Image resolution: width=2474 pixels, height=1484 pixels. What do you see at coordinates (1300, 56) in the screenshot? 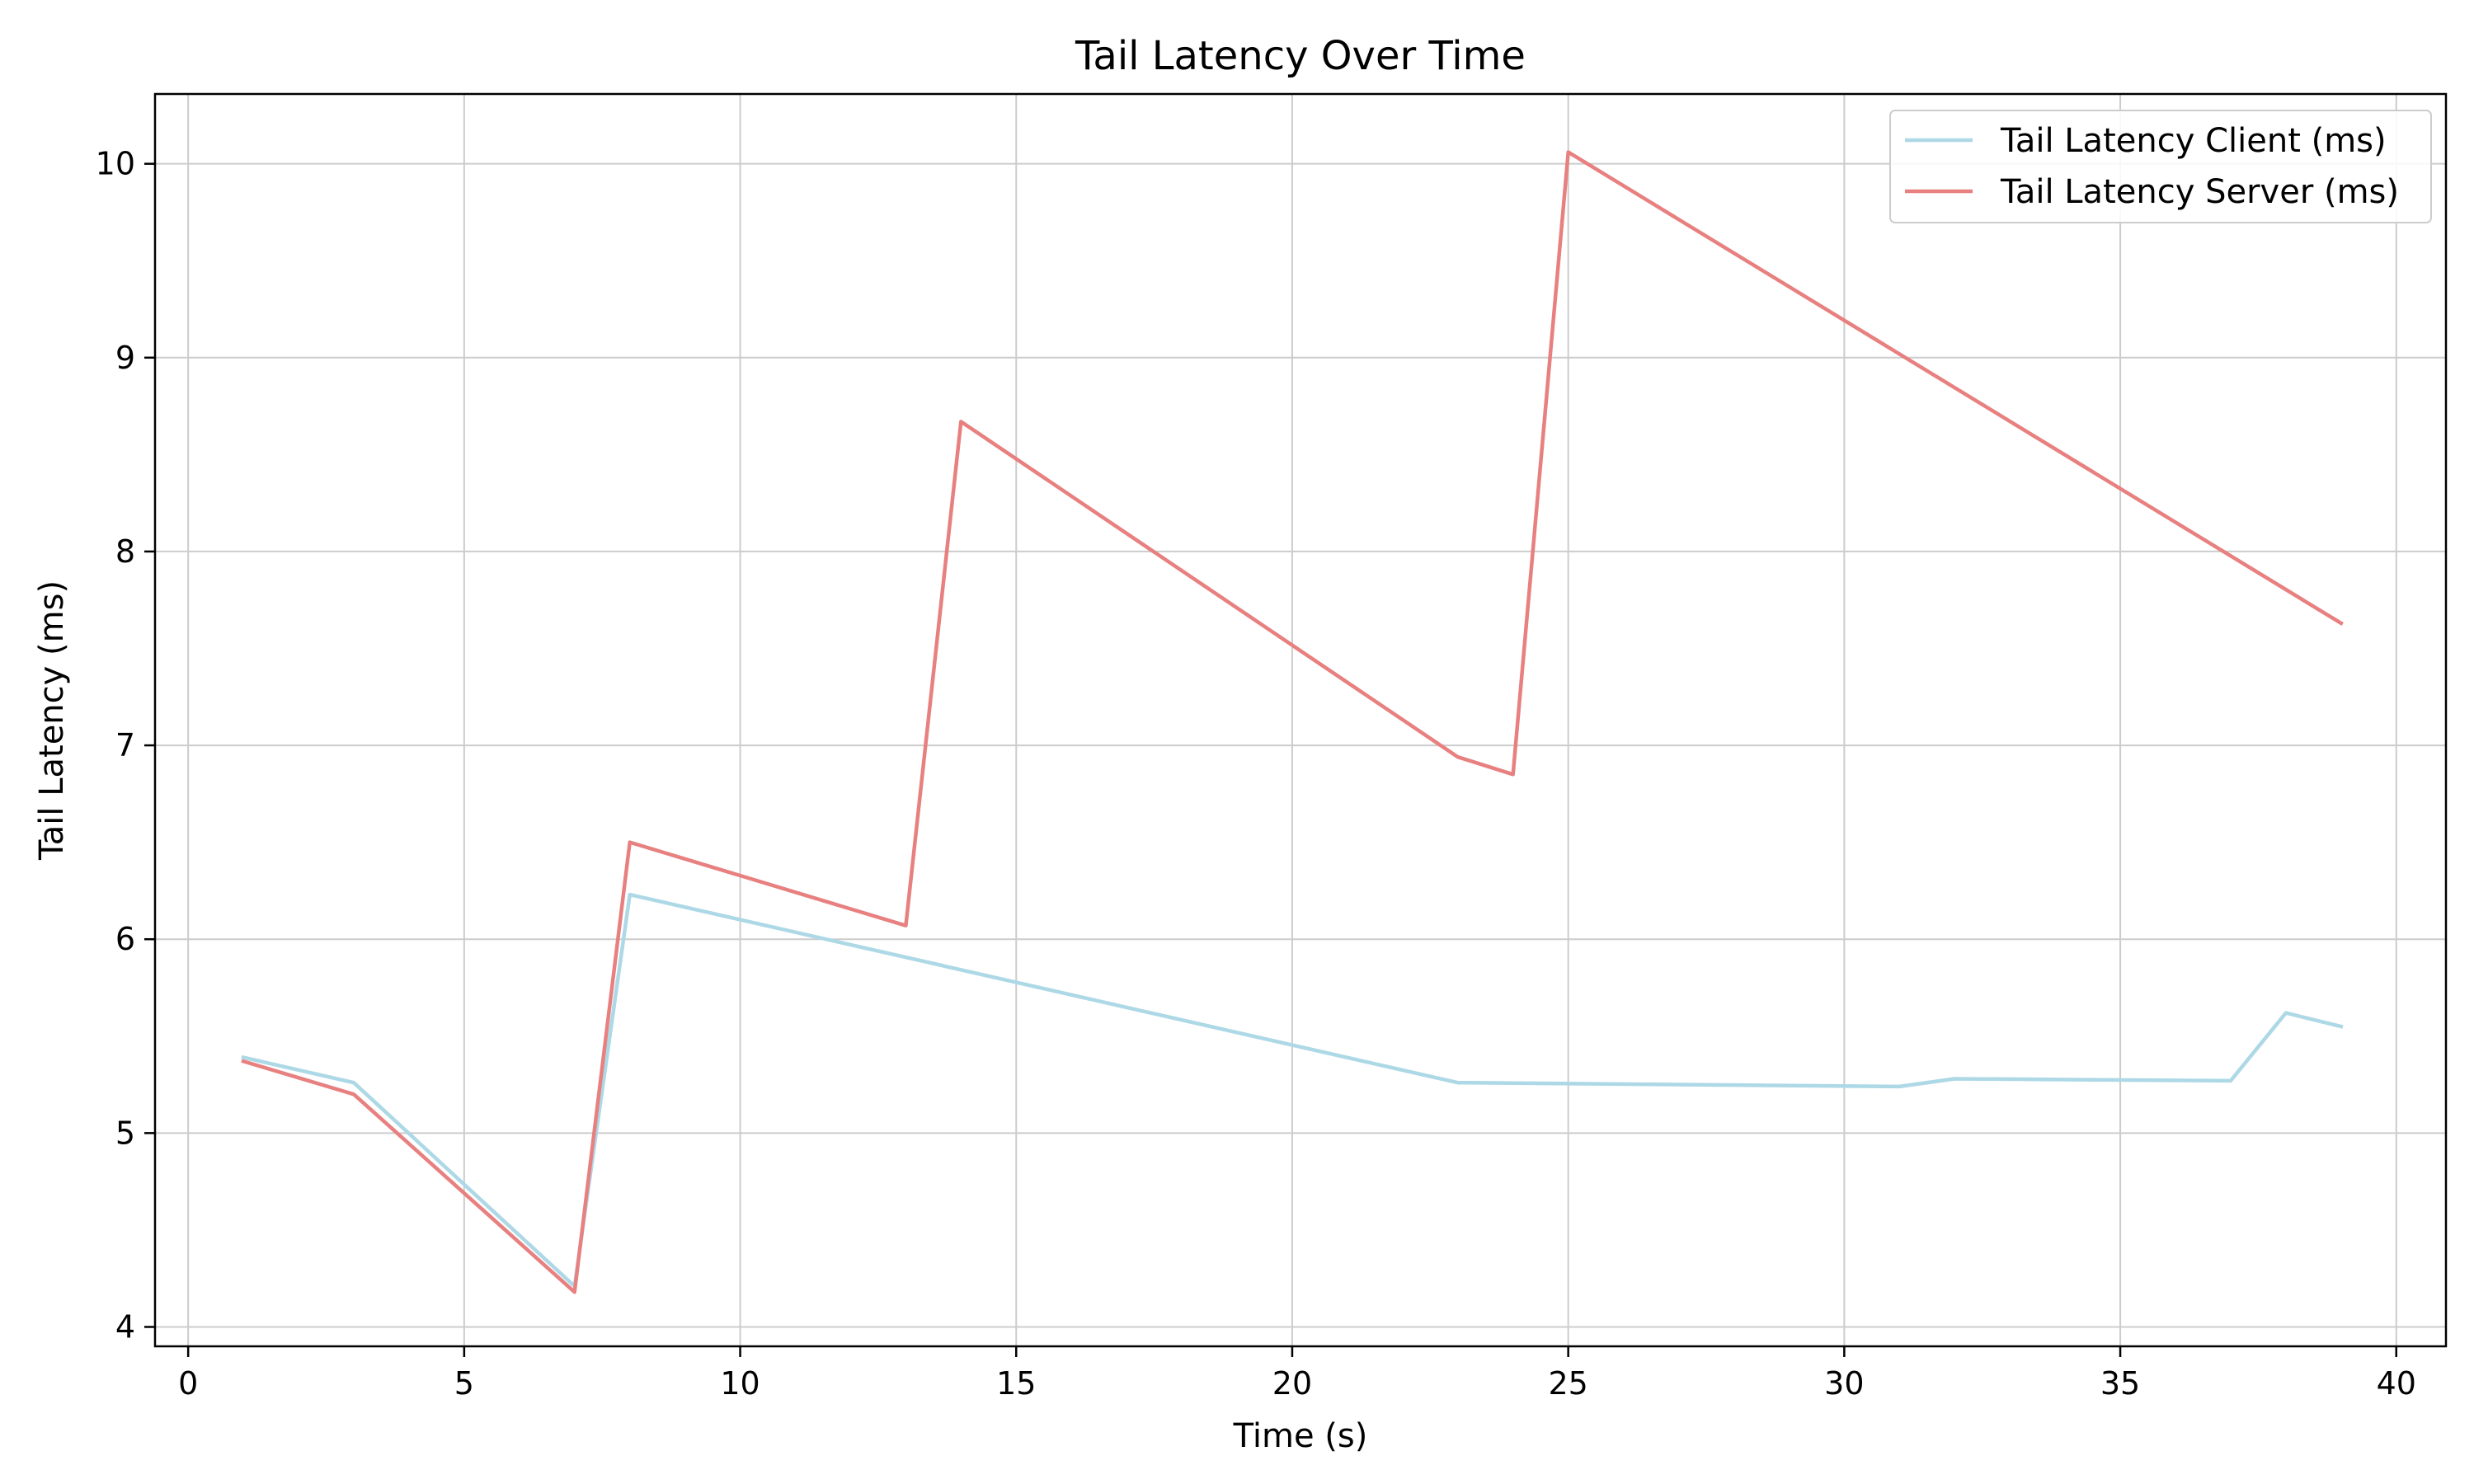
I see `chart-title: Tail Latency Over Time` at bounding box center [1300, 56].